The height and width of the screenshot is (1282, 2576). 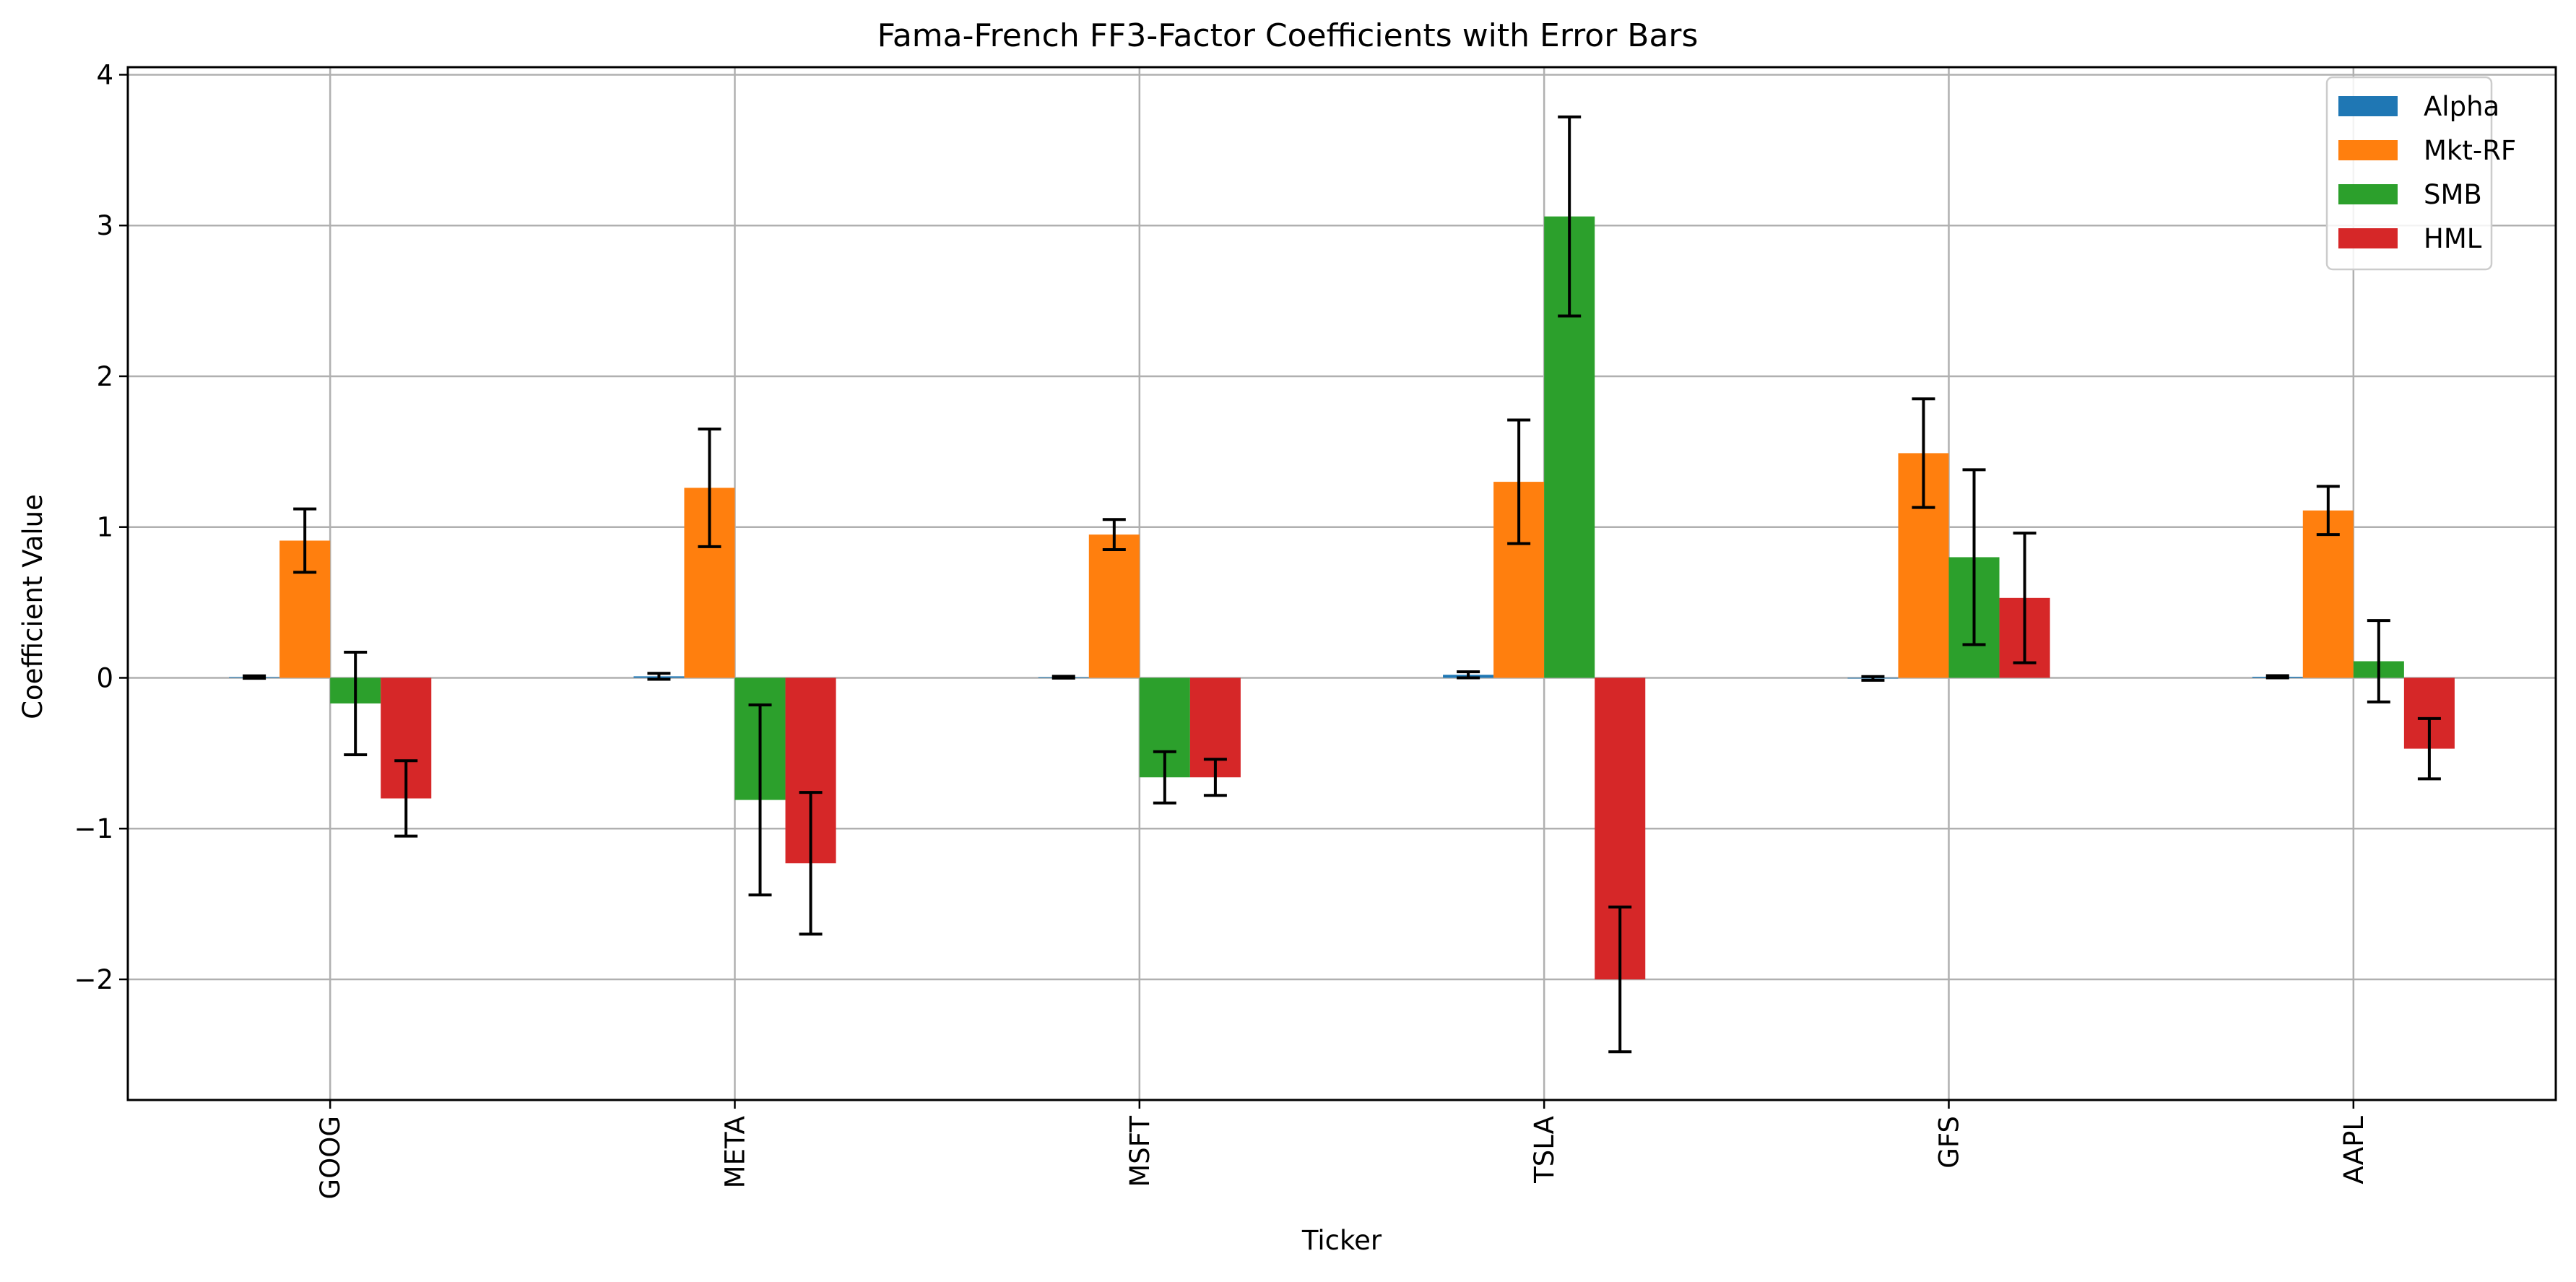 What do you see at coordinates (760, 800) in the screenshot?
I see `errorbar-smb-meta` at bounding box center [760, 800].